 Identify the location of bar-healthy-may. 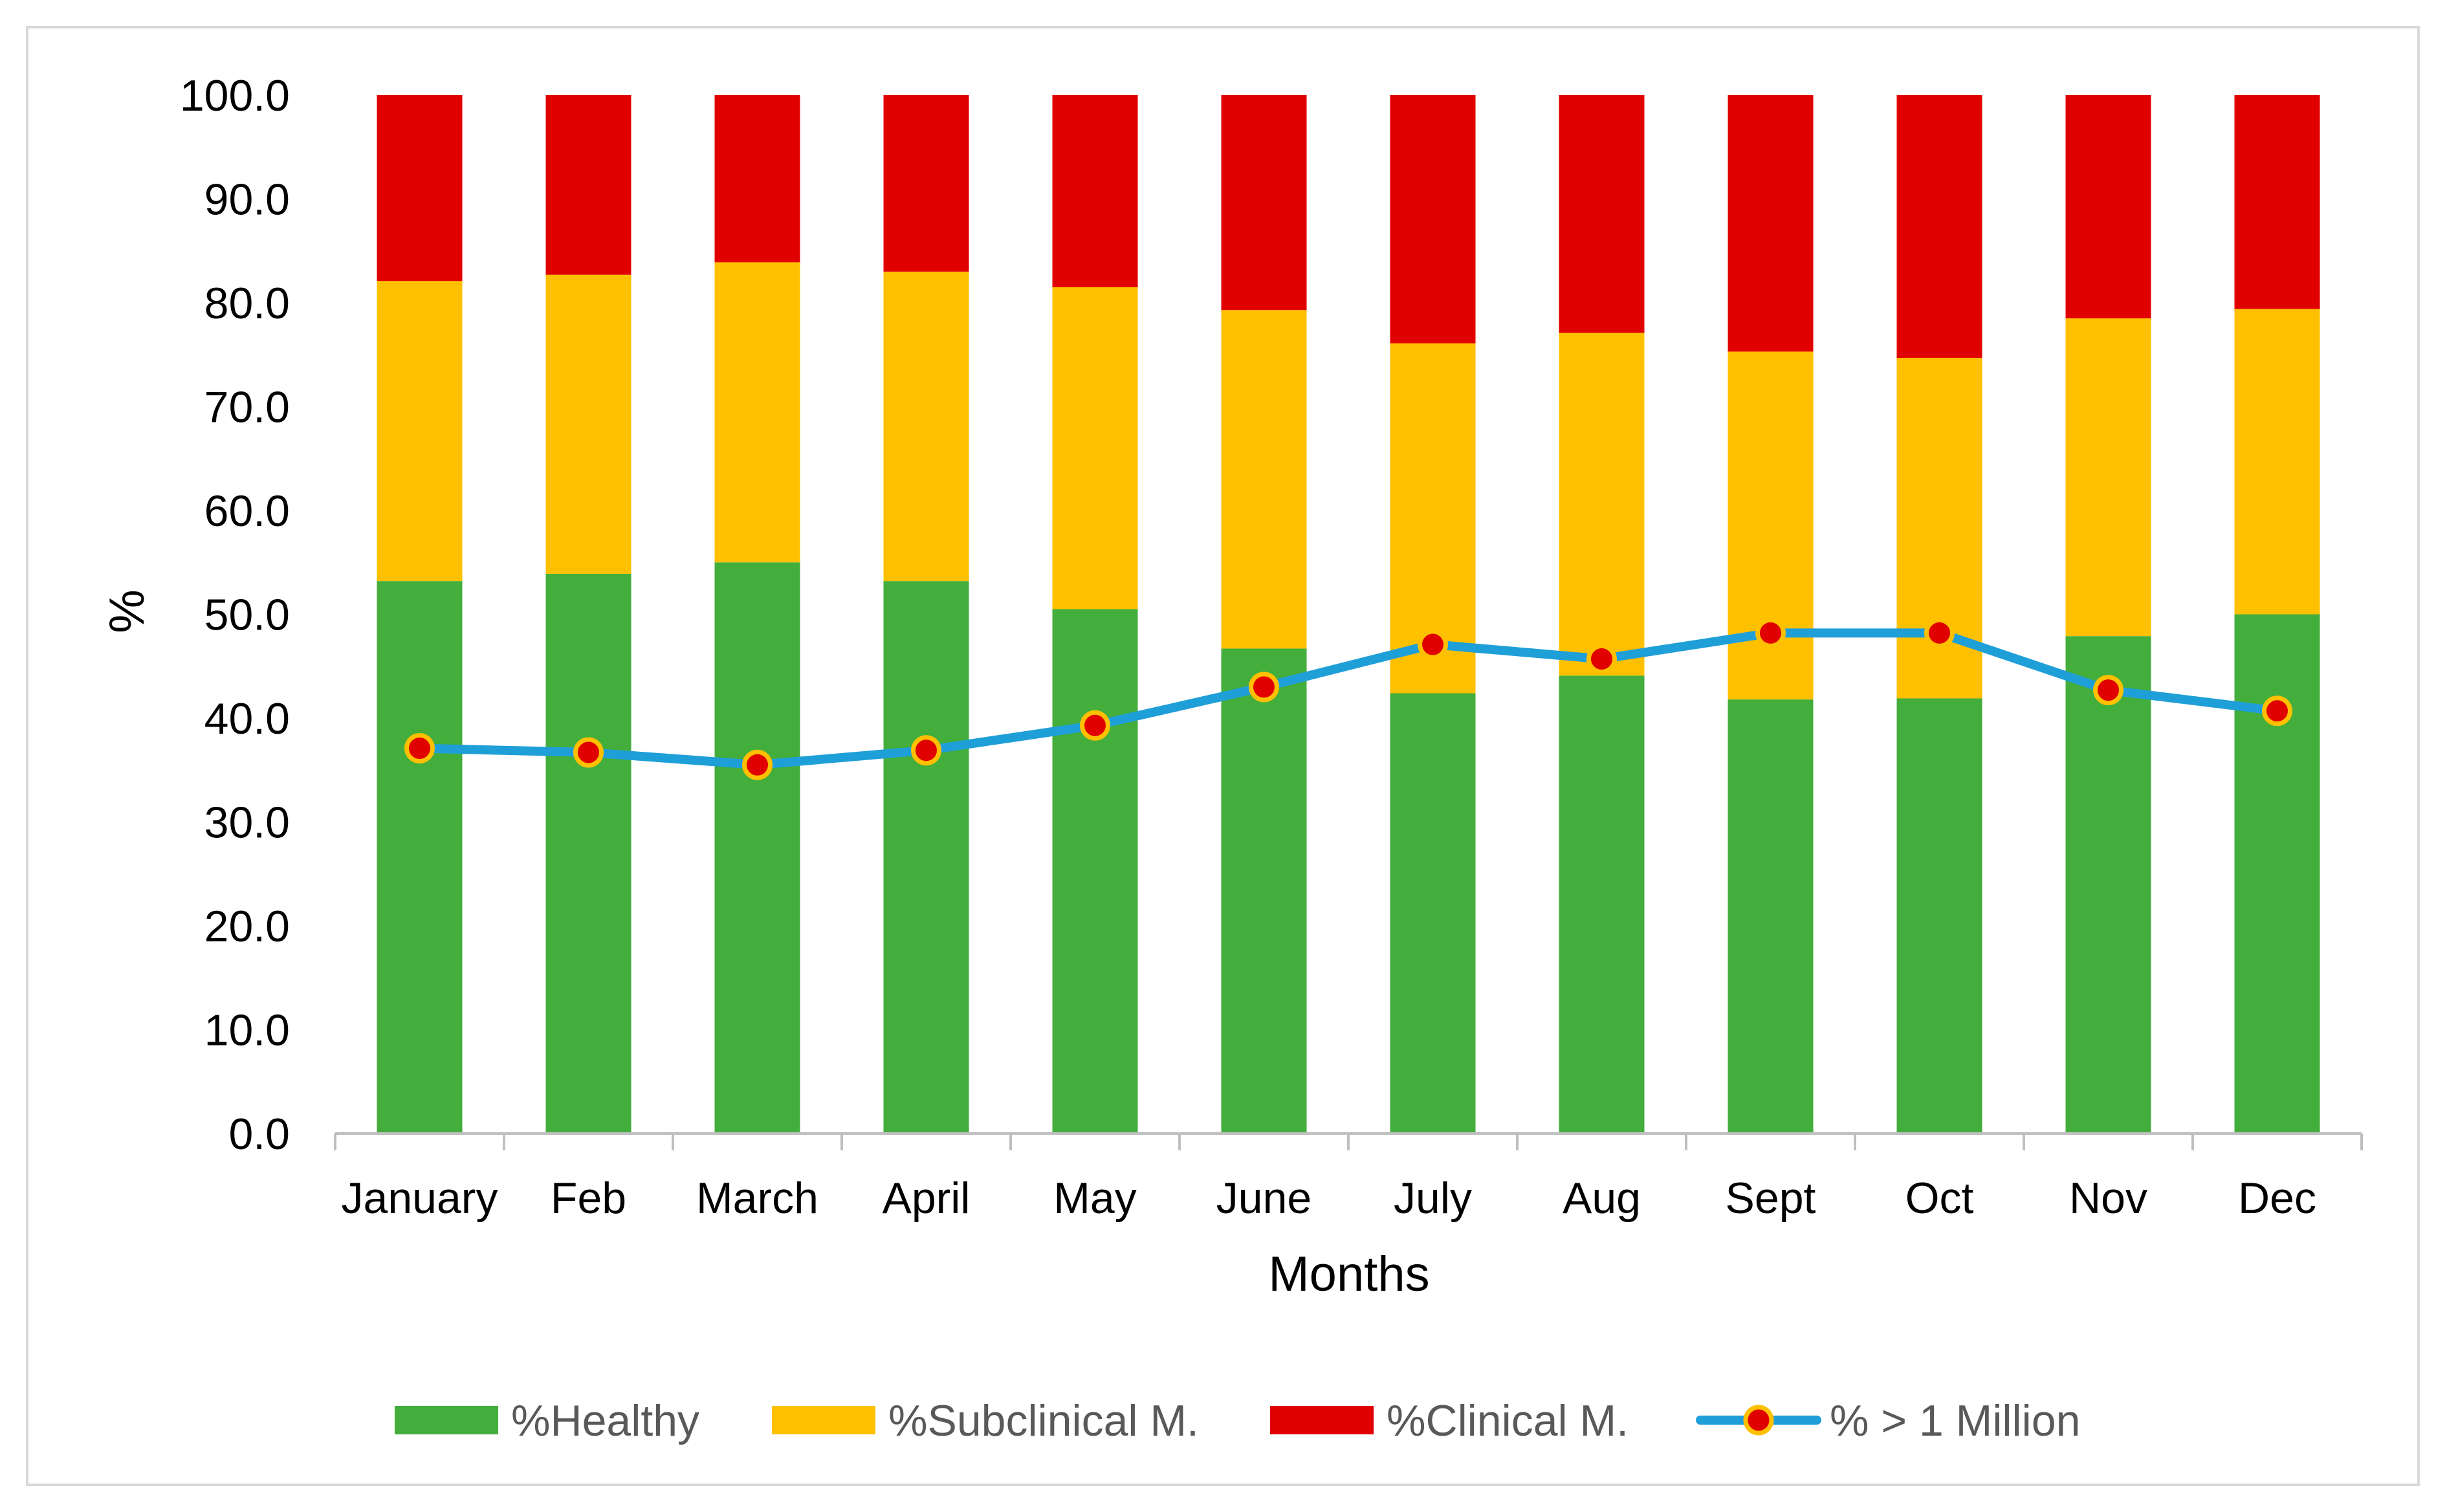
(1095, 872).